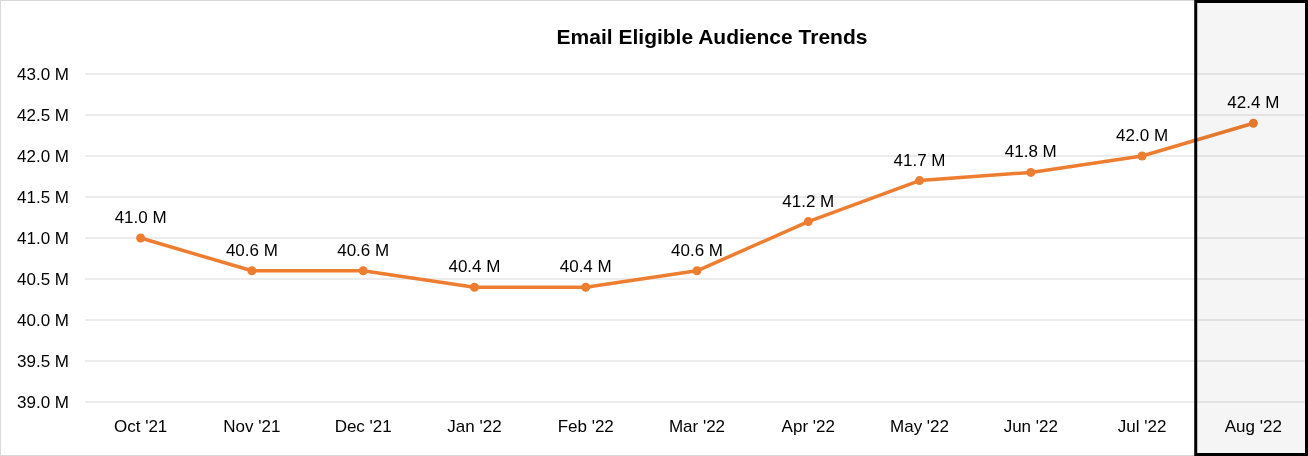 This screenshot has width=1308, height=456. What do you see at coordinates (585, 426) in the screenshot?
I see `x-tick-label: Feb '22` at bounding box center [585, 426].